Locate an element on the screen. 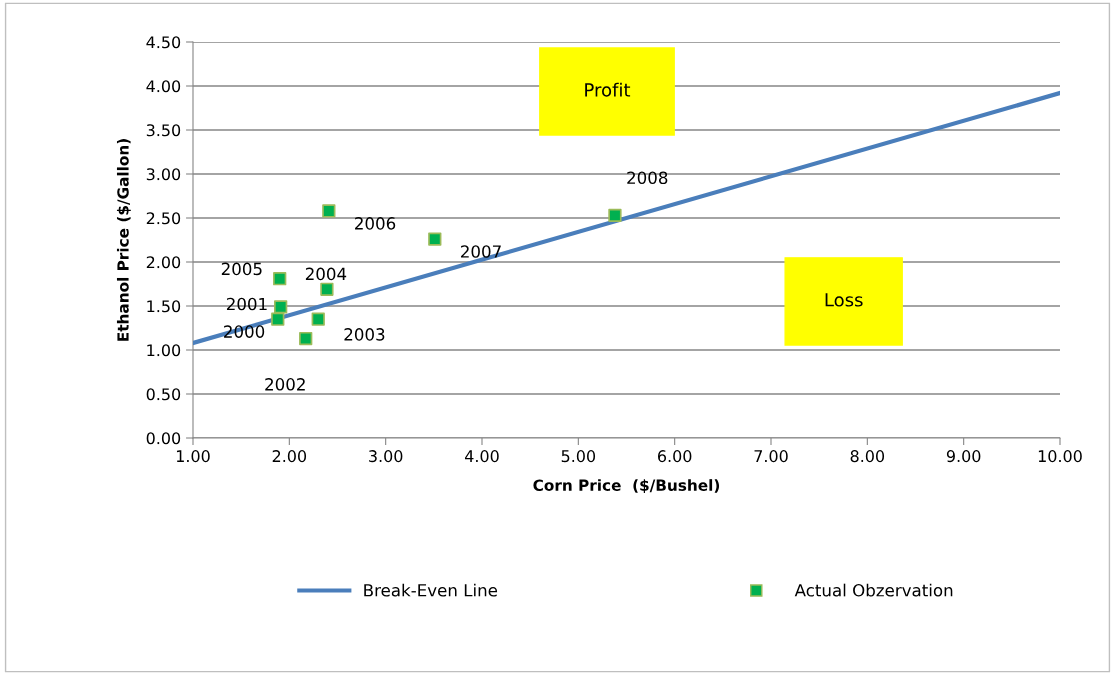  annotation: 2002 is located at coordinates (285, 384).